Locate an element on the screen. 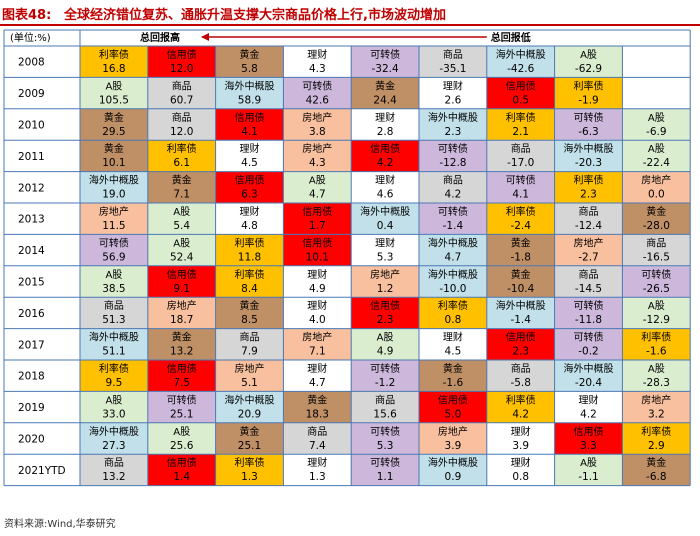  return-value: 0.8 is located at coordinates (453, 320).